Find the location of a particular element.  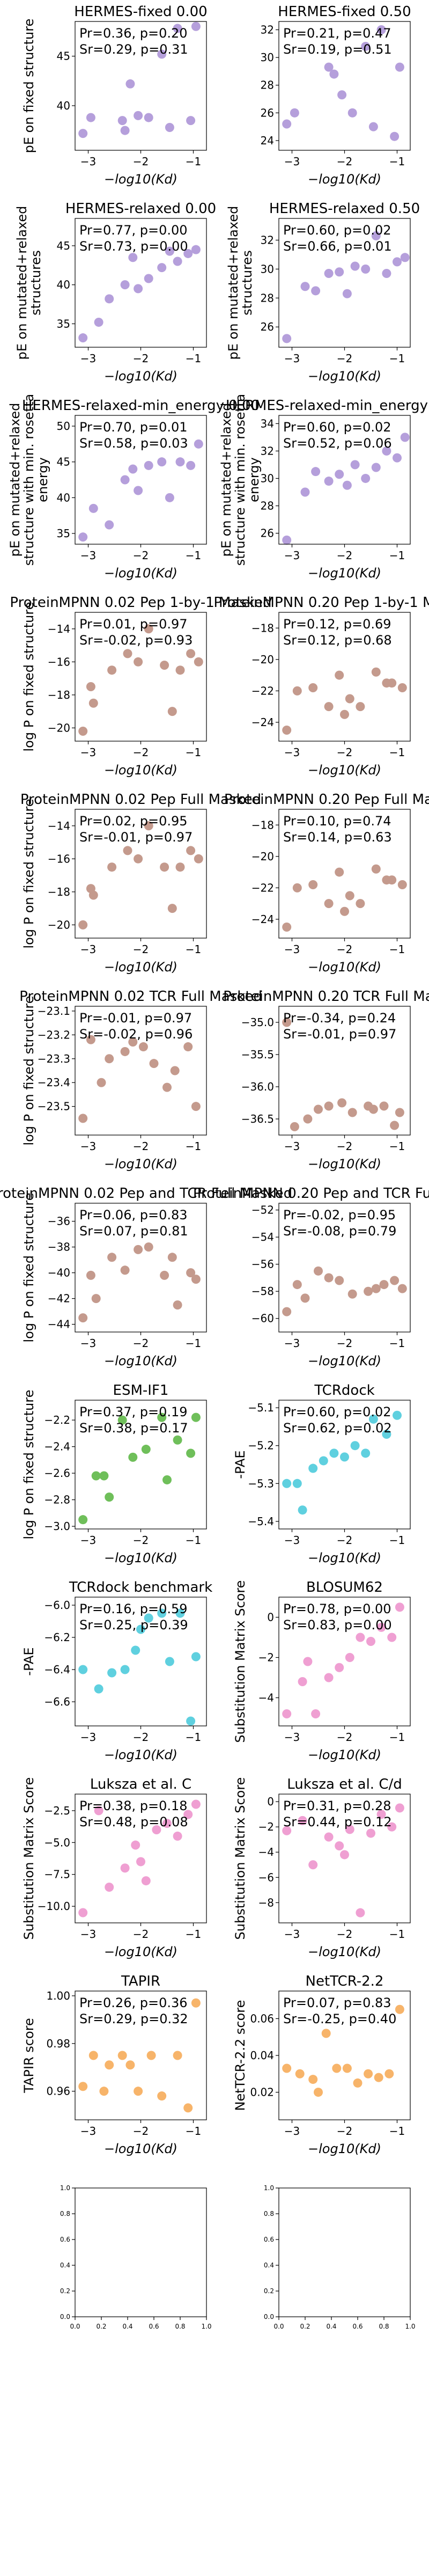

y-tick-label: −38 is located at coordinates (59, 1247).